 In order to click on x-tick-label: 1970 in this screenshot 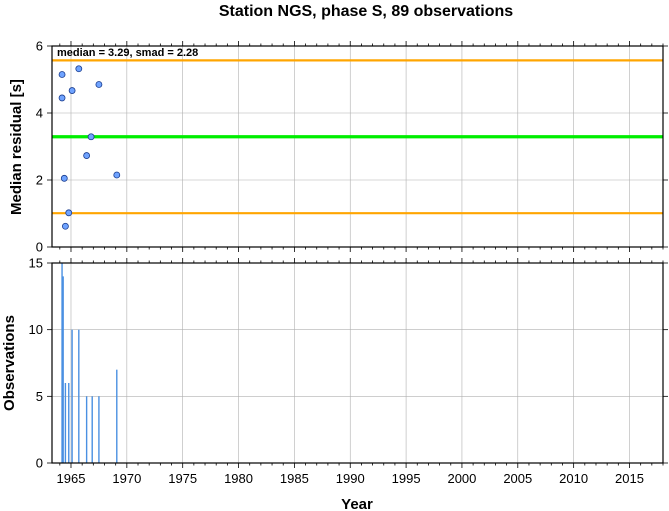, I will do `click(126, 478)`.